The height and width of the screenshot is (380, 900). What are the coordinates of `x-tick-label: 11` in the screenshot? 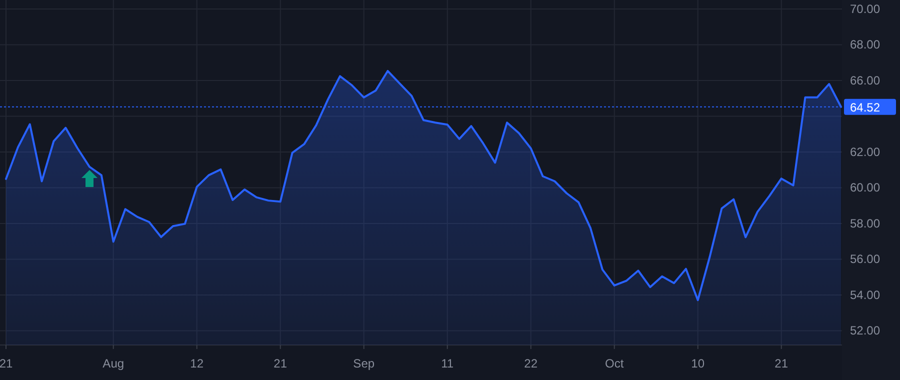 It's located at (447, 363).